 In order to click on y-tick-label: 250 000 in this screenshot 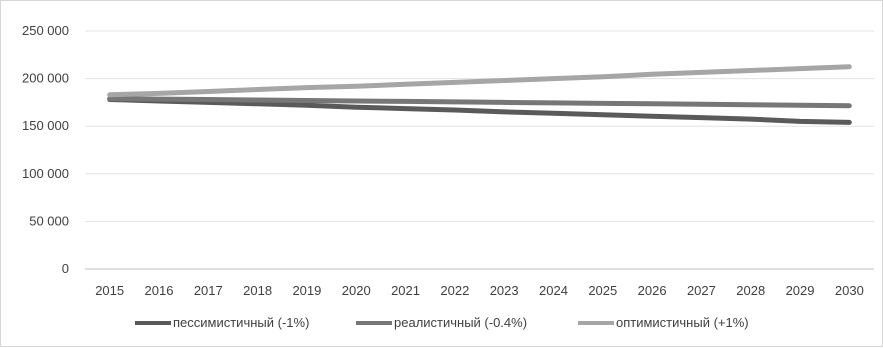, I will do `click(45, 30)`.